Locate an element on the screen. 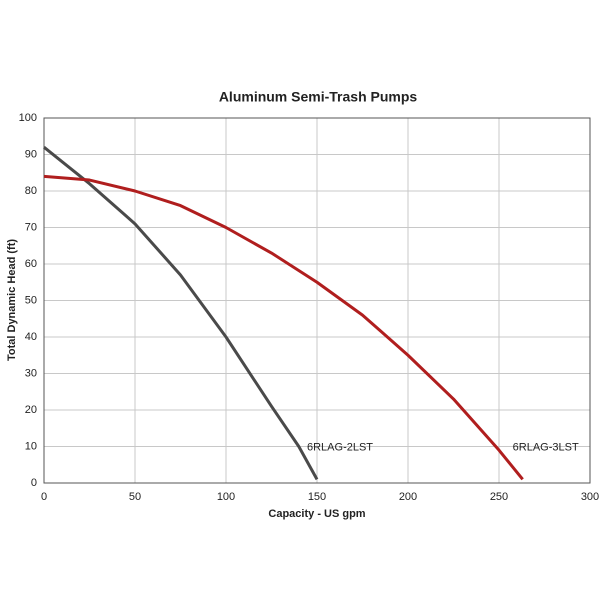 Image resolution: width=600 pixels, height=600 pixels. chart-title: Aluminum Semi-Trash Pumps is located at coordinates (318, 97).